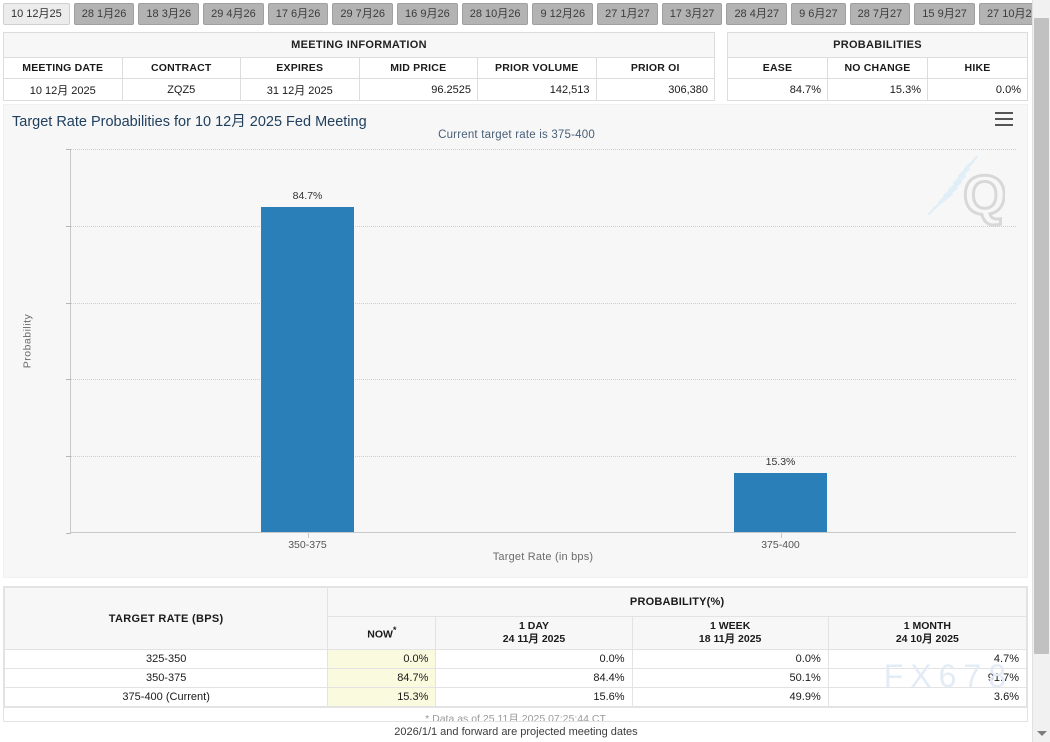 This screenshot has height=742, width=1050. I want to click on meeting-tab-1: 28 1月26, so click(104, 14).